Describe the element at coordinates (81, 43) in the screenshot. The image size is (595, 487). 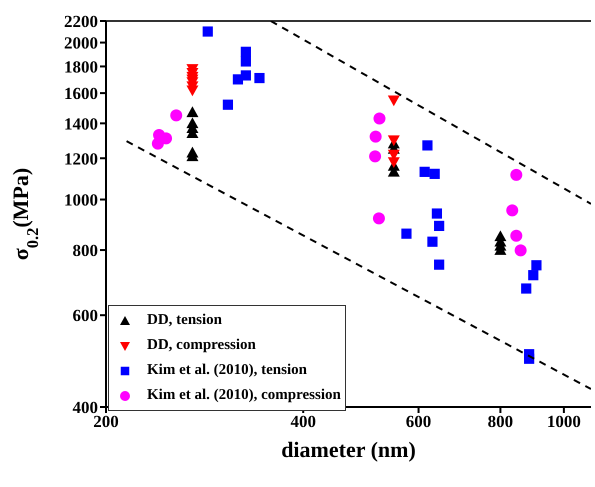
I see `y-tick-label: 2000` at that location.